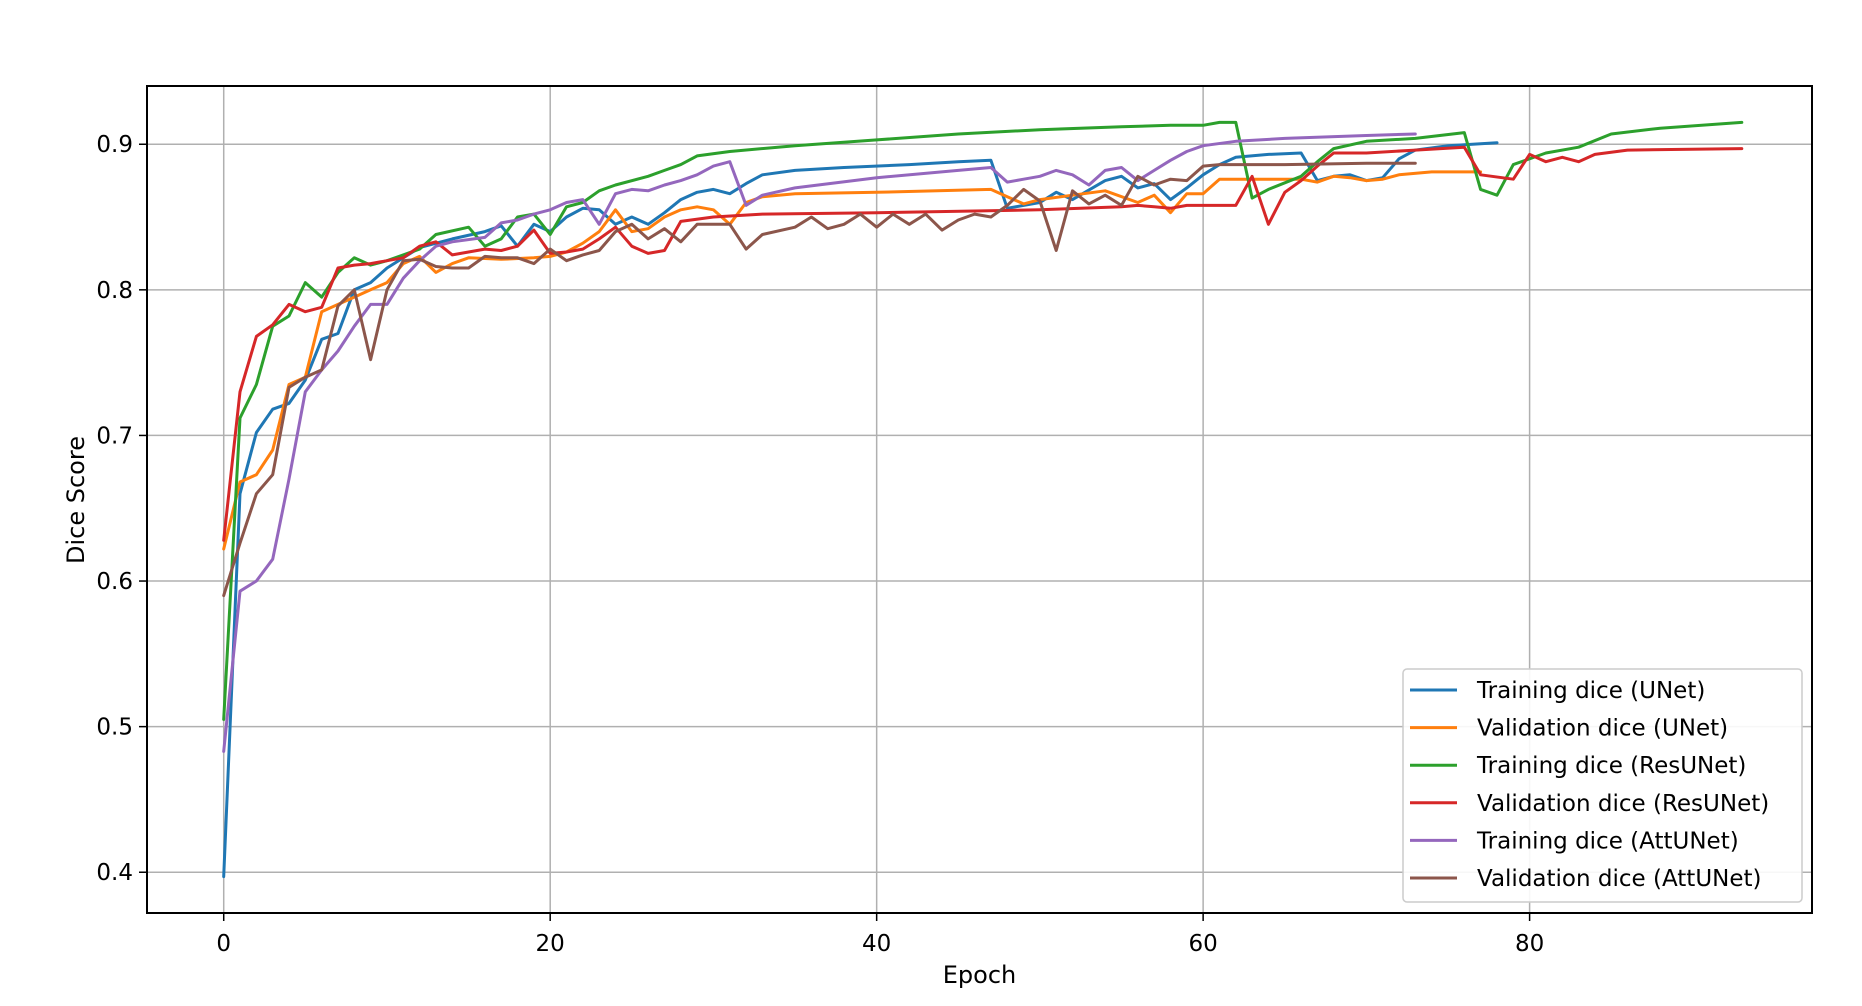 The image size is (1862, 1006). I want to click on legend-label-1: Training dice (UNet), so click(1590, 691).